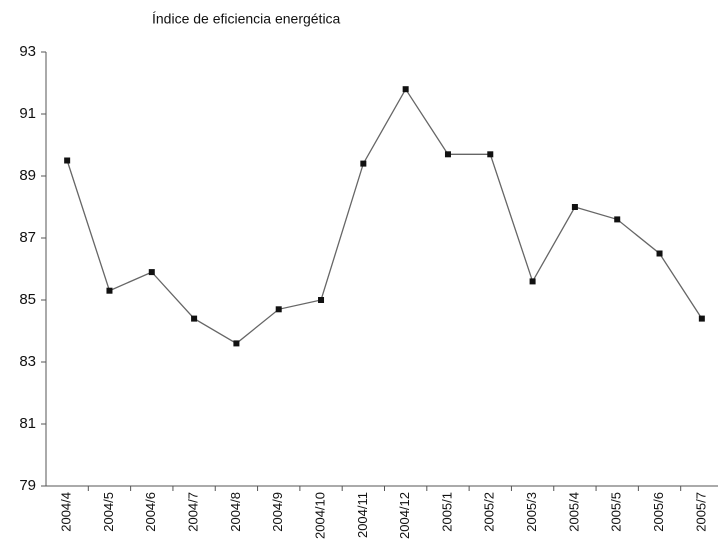 The width and height of the screenshot is (718, 555). Describe the element at coordinates (66, 512) in the screenshot. I see `x-tick-label: 2004/4` at that location.